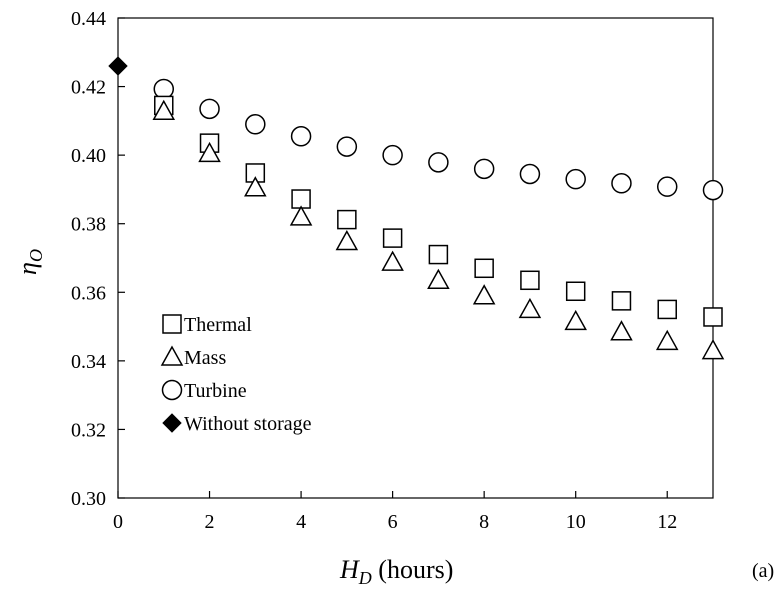 The height and width of the screenshot is (601, 784). Describe the element at coordinates (172, 423) in the screenshot. I see `legend-marker-diamond` at that location.